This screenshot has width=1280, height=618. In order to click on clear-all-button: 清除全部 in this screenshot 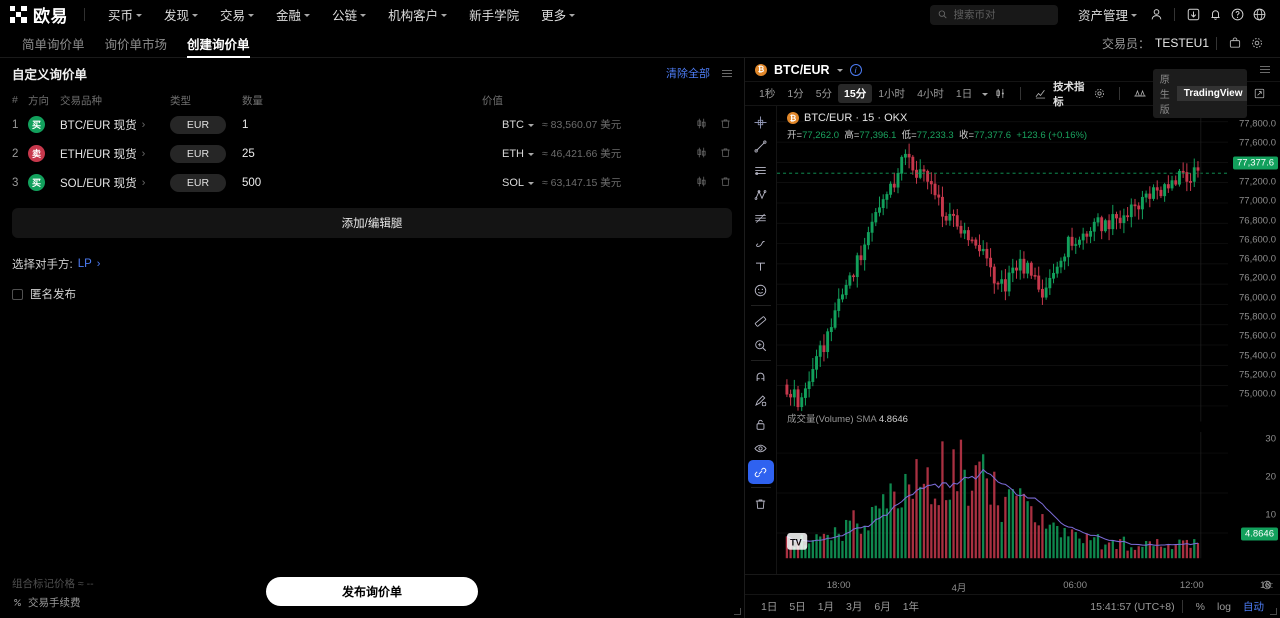, I will do `click(688, 74)`.